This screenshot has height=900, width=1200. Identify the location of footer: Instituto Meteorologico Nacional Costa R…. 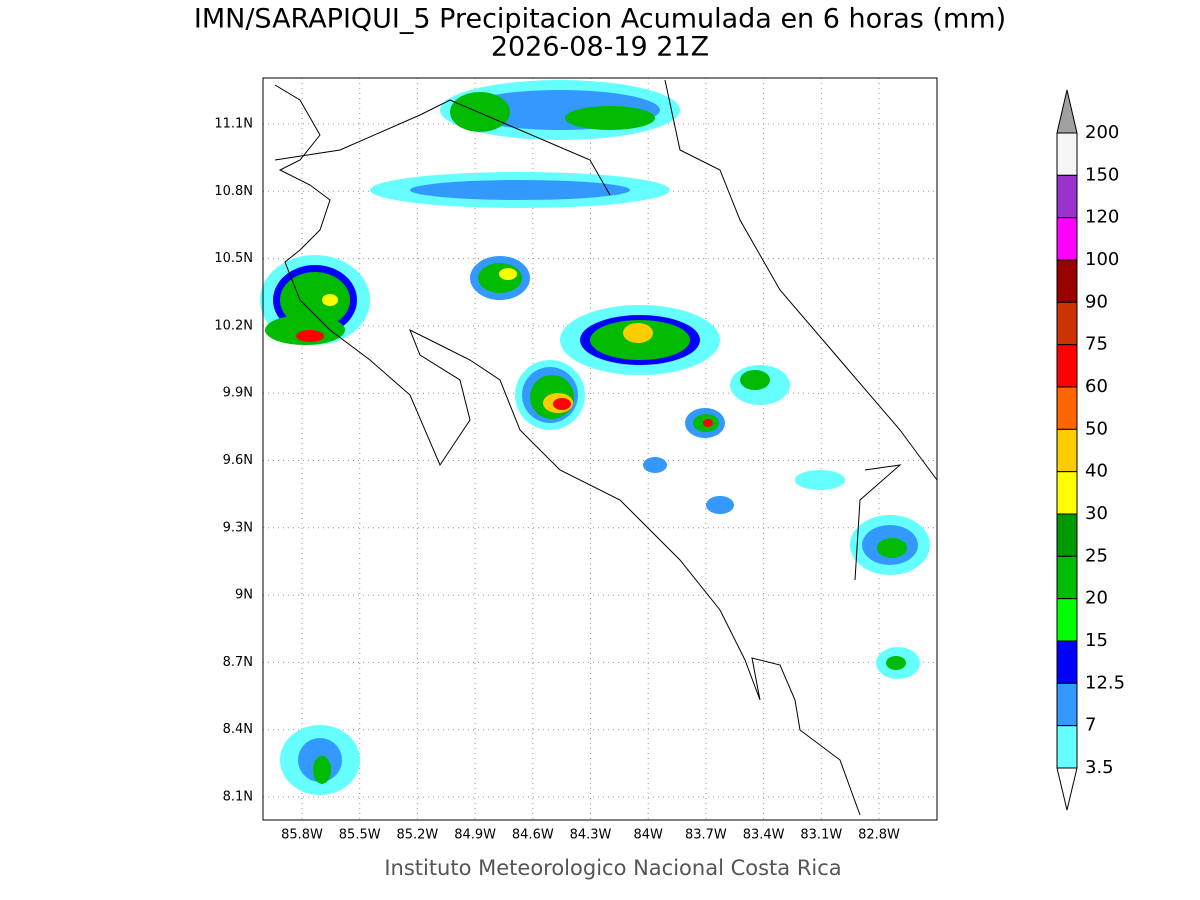
(612, 868).